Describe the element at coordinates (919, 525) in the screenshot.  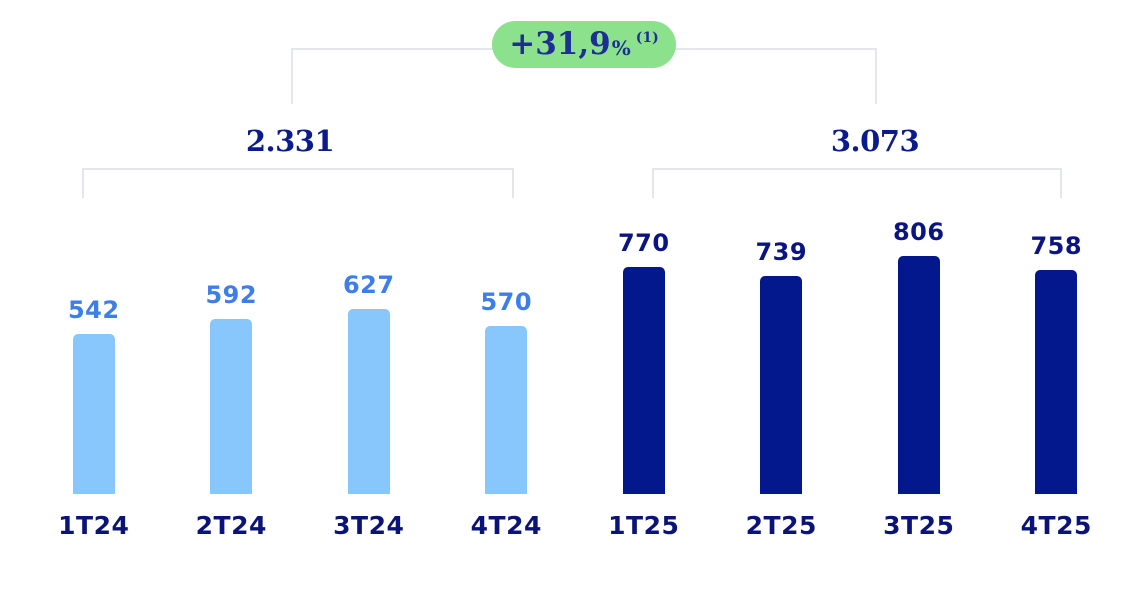
I see `category-label: 3T25` at that location.